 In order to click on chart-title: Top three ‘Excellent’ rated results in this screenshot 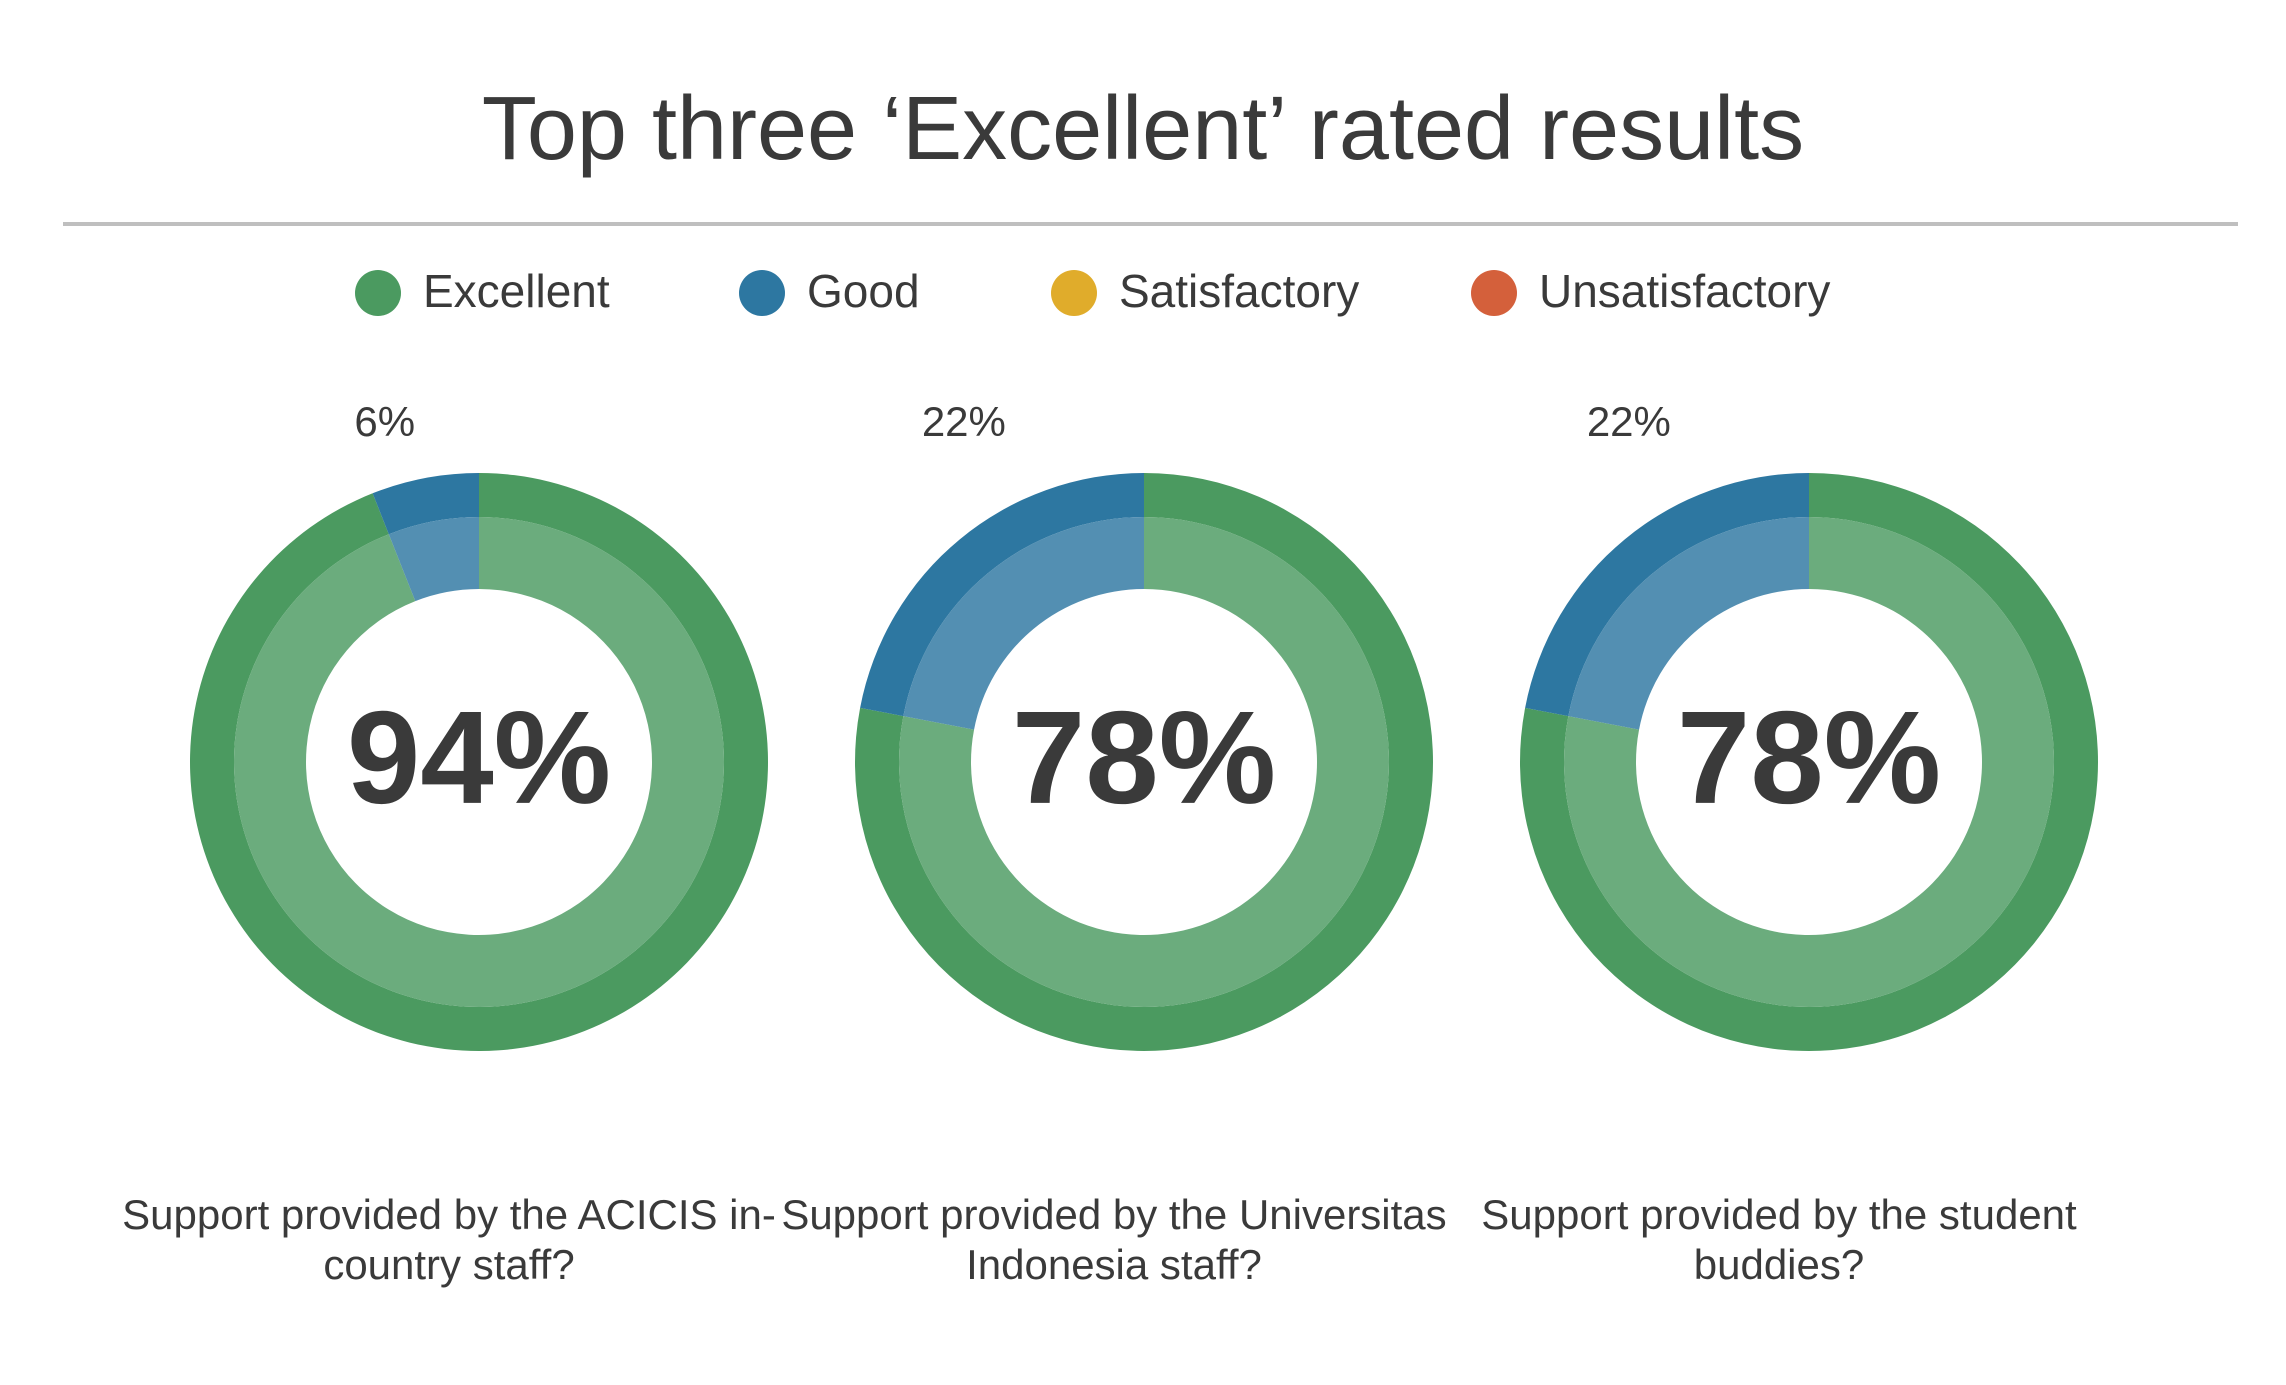, I will do `click(1143, 129)`.